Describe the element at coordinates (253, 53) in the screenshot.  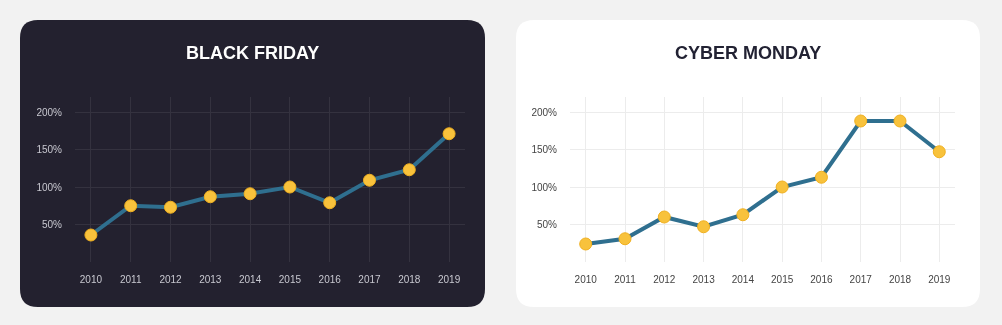
I see `chart-title: BLACK FRIDAY` at that location.